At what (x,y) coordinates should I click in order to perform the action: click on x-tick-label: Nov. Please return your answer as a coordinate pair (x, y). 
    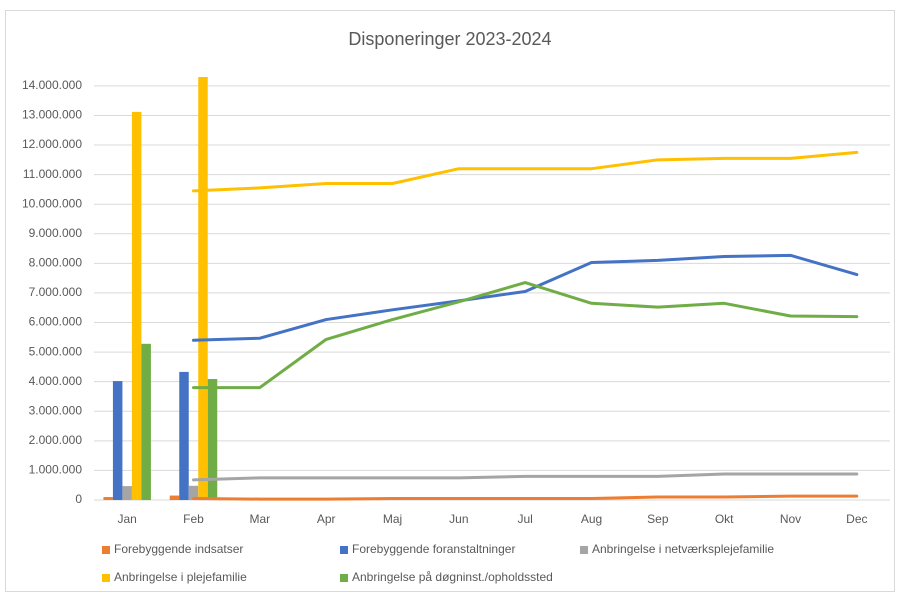
    Looking at the image, I should click on (790, 519).